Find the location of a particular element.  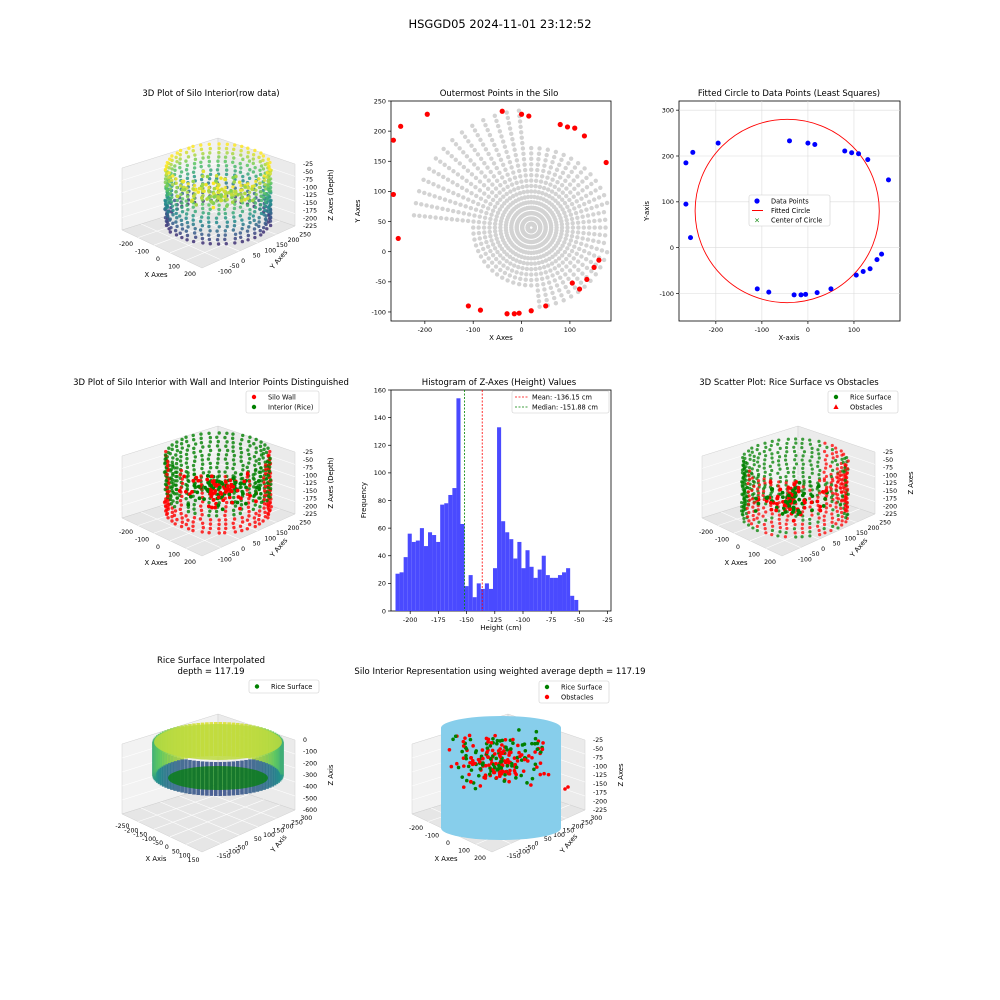

p4-ztick-label: -75 is located at coordinates (308, 468).